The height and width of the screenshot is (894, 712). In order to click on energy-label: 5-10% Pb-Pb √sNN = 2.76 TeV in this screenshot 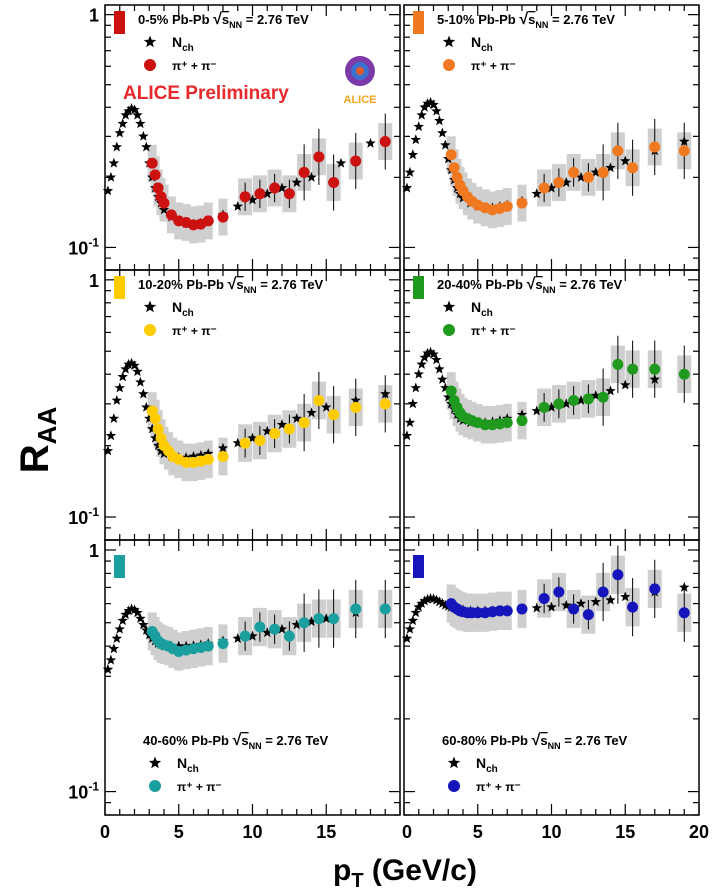, I will do `click(526, 20)`.